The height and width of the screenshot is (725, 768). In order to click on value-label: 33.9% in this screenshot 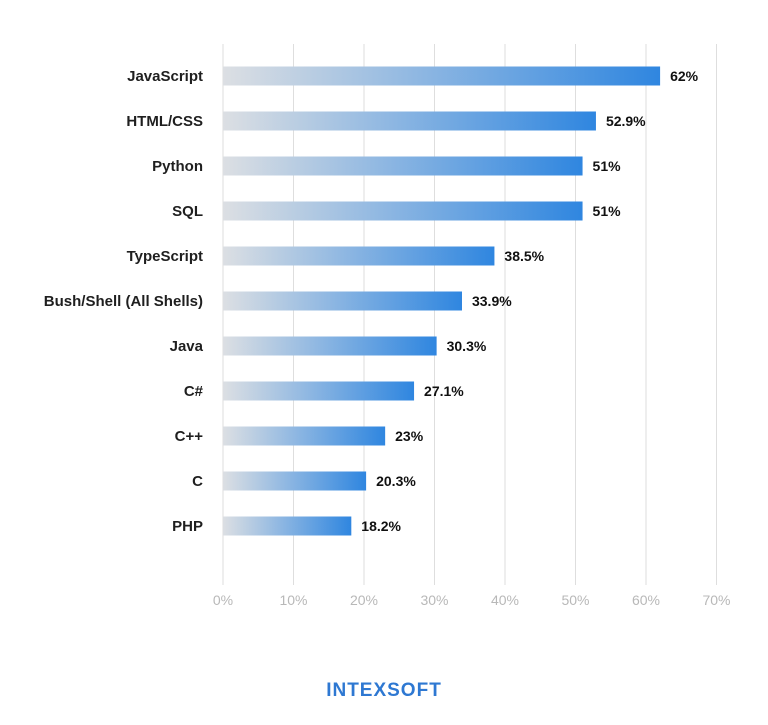, I will do `click(492, 301)`.